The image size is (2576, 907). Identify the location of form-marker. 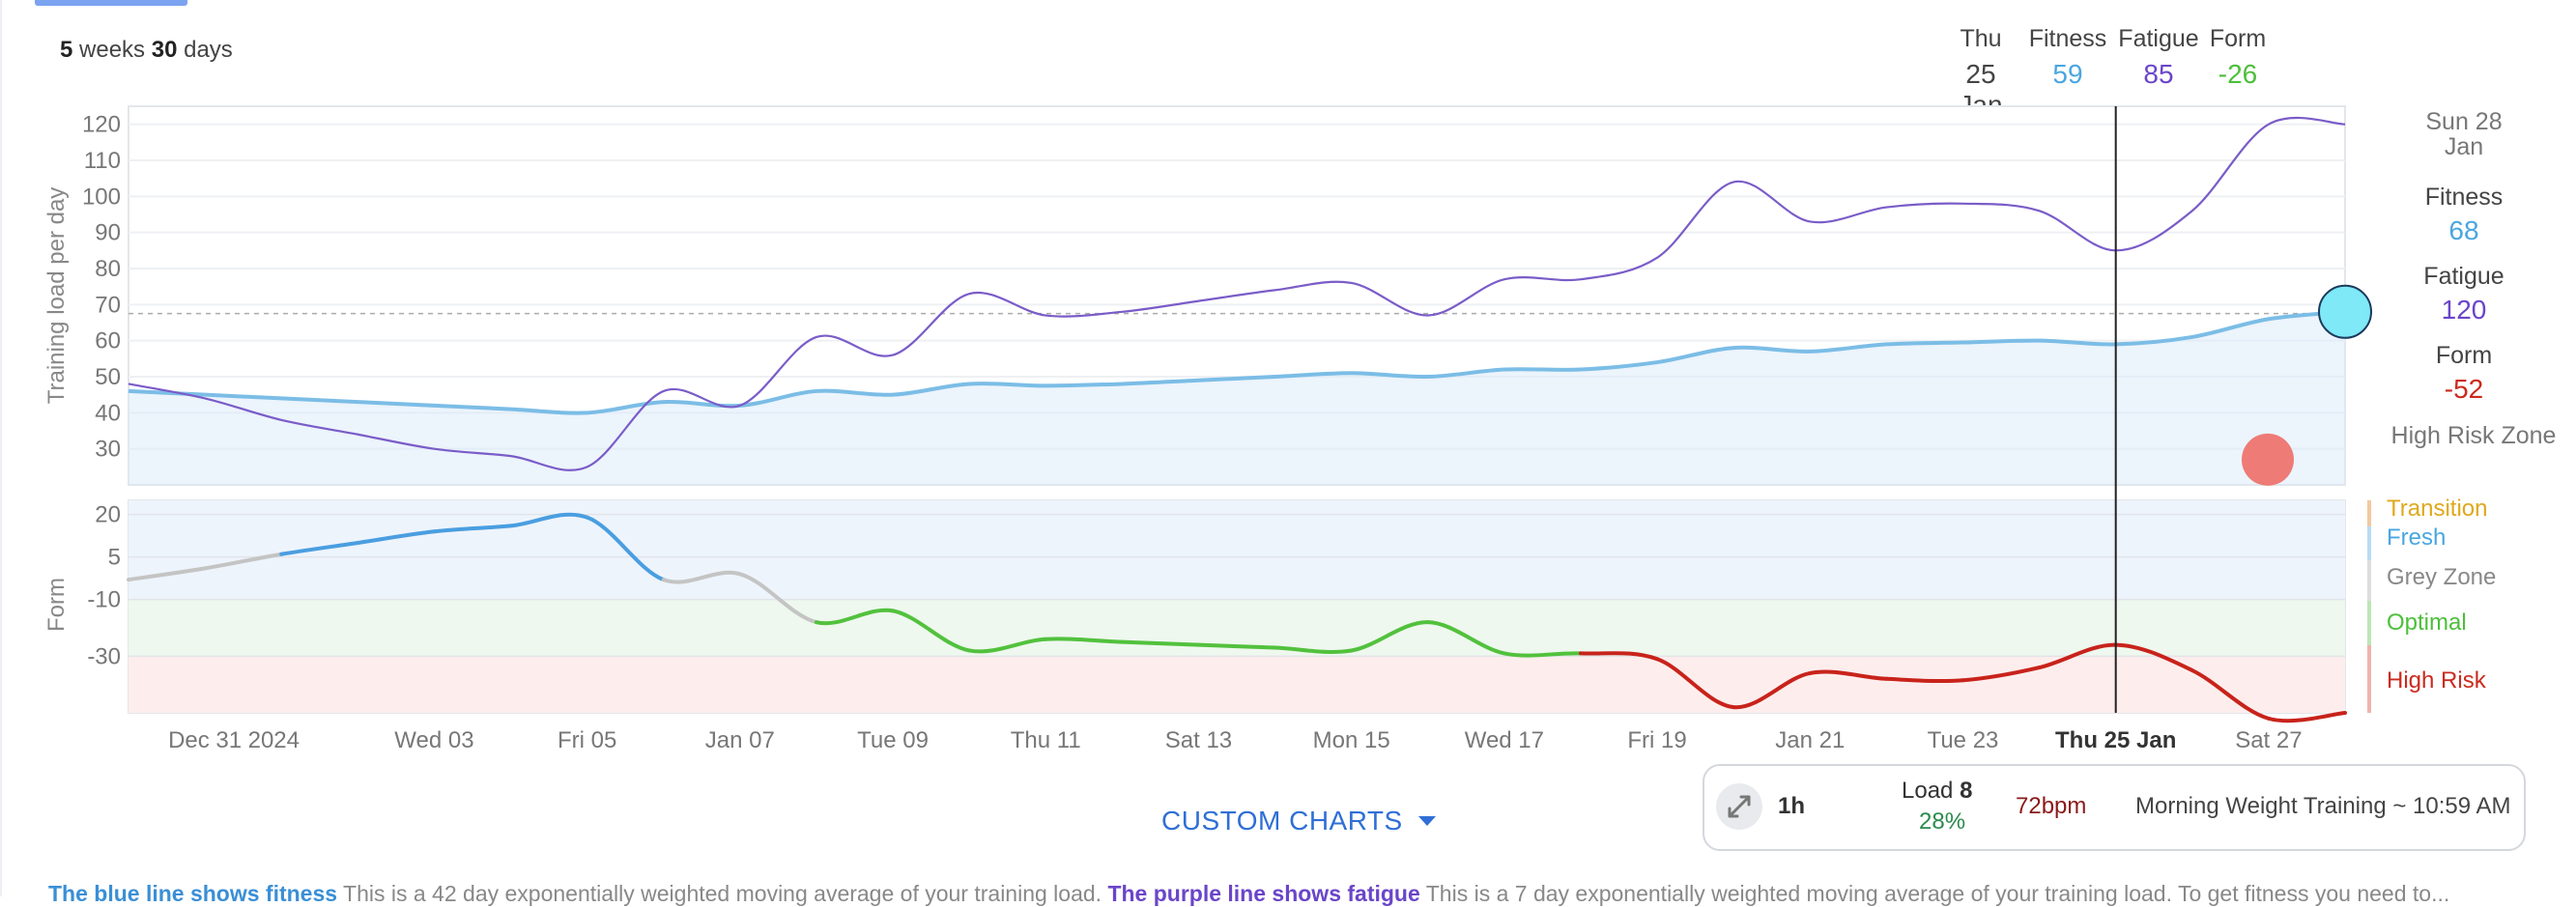
(2268, 460).